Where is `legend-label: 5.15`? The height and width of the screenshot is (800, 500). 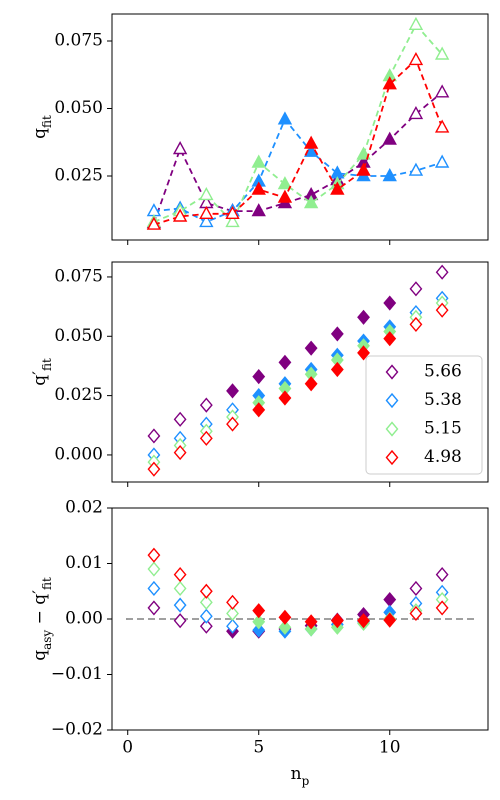
legend-label: 5.15 is located at coordinates (443, 429).